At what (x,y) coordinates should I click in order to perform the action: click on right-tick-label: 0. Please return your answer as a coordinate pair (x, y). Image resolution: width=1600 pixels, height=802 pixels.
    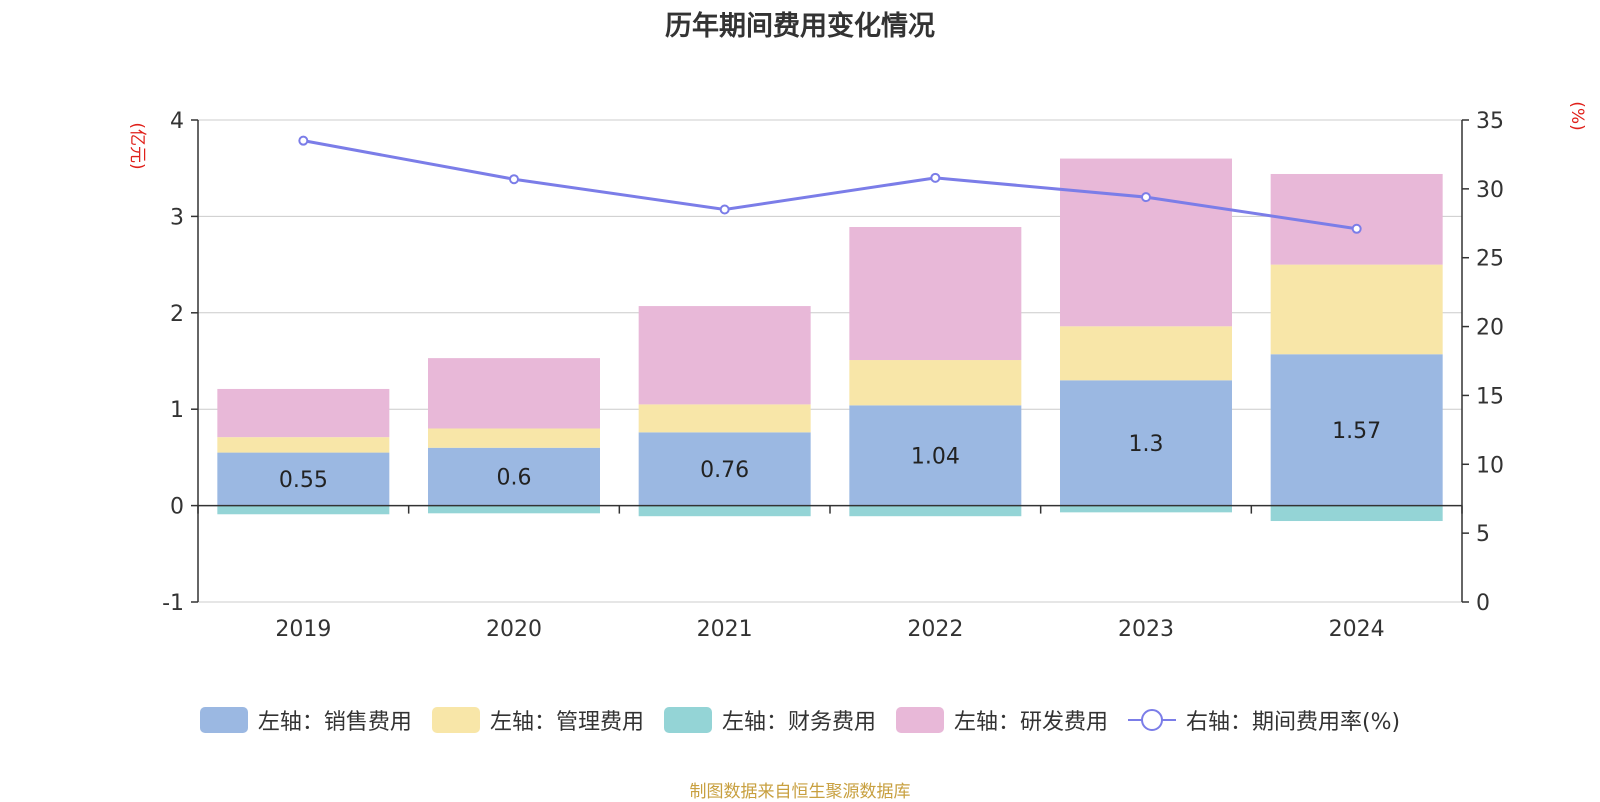
    Looking at the image, I should click on (1483, 603).